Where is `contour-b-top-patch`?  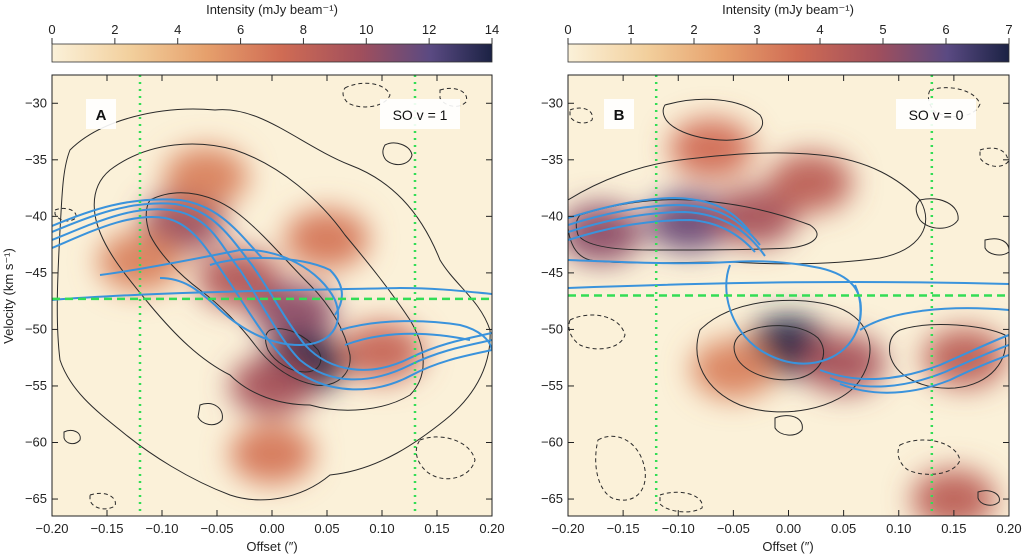 contour-b-top-patch is located at coordinates (712, 119).